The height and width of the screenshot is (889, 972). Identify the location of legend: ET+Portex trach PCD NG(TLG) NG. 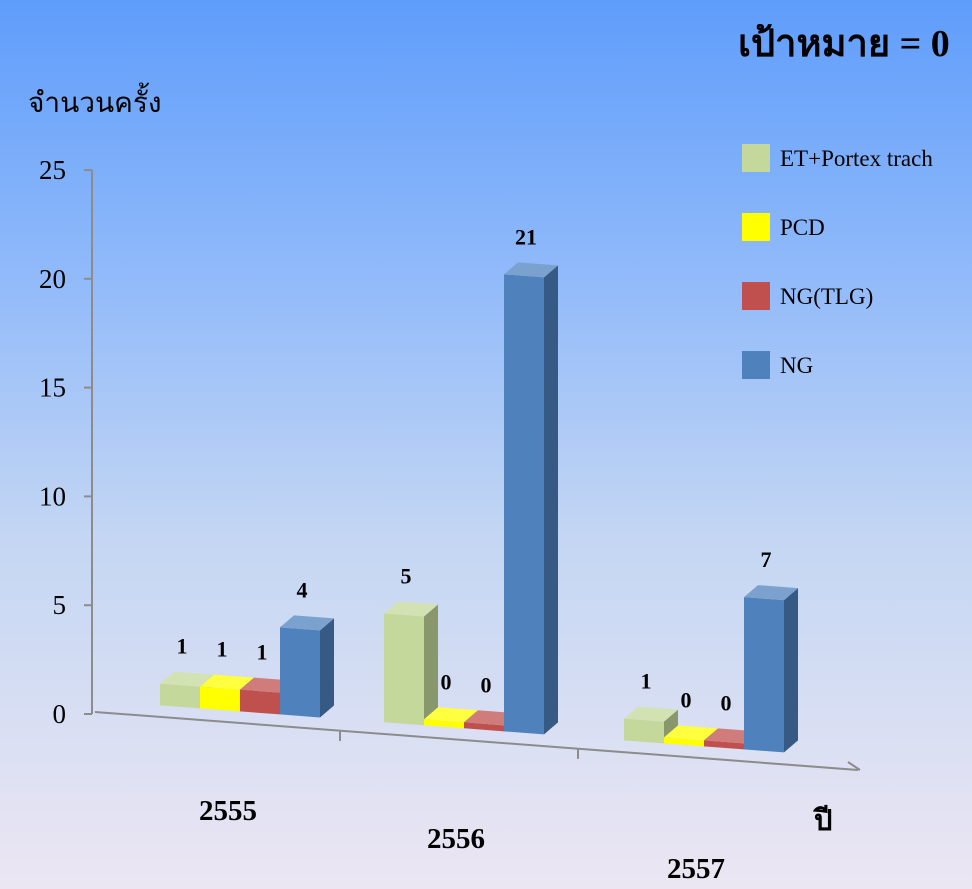
(837, 261).